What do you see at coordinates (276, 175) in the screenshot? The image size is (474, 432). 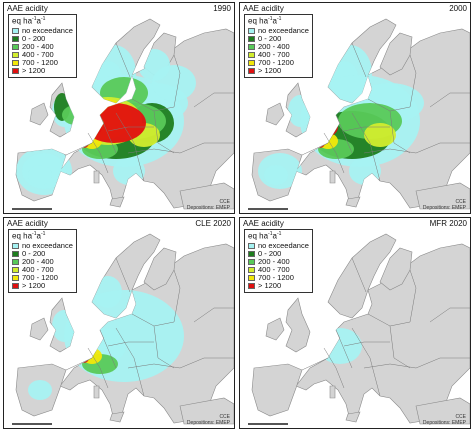 I see `exceedance-region` at bounding box center [276, 175].